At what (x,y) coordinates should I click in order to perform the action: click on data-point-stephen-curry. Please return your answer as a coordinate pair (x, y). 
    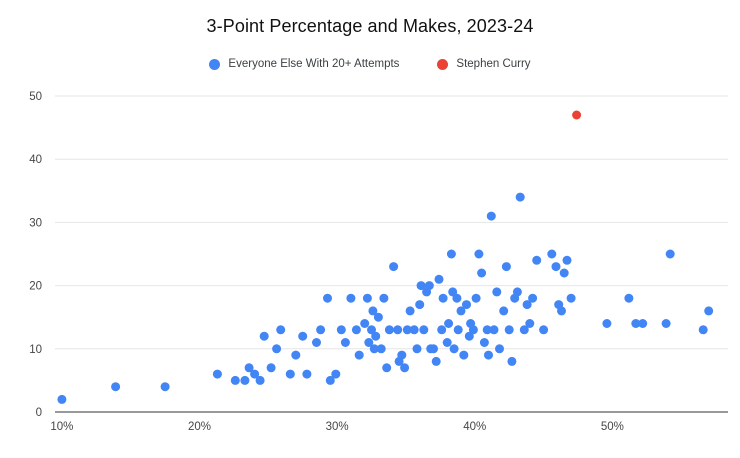
    Looking at the image, I should click on (577, 115).